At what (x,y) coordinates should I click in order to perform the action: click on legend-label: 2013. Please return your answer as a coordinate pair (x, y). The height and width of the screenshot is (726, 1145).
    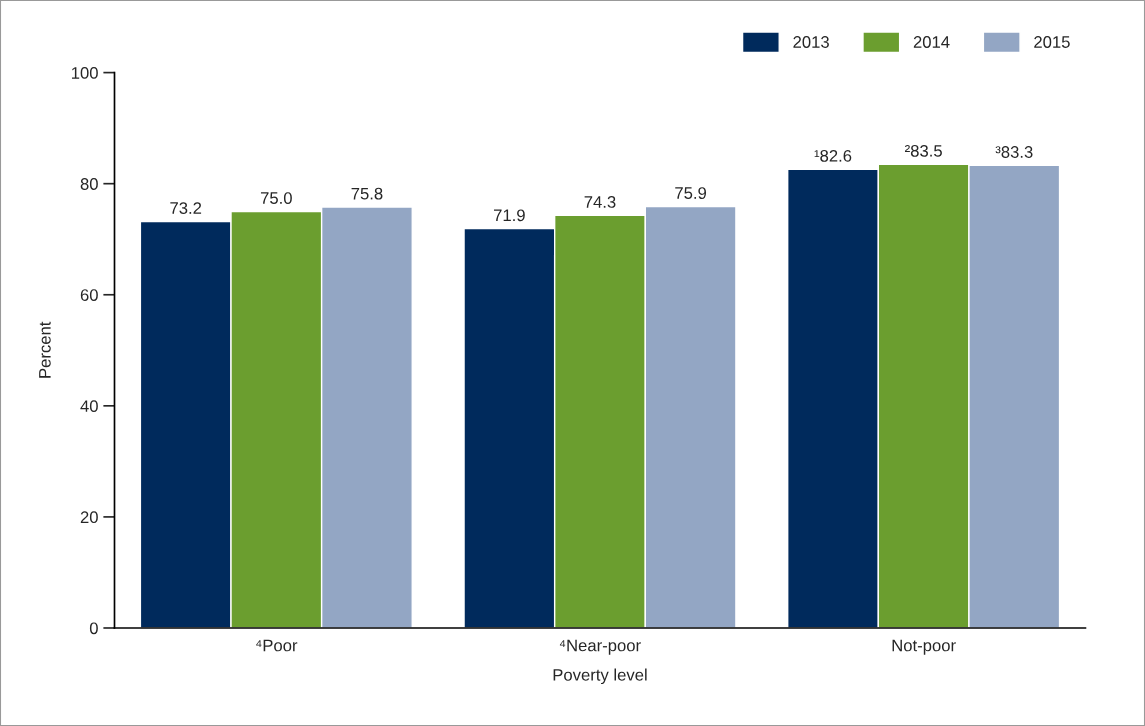
    Looking at the image, I should click on (811, 42).